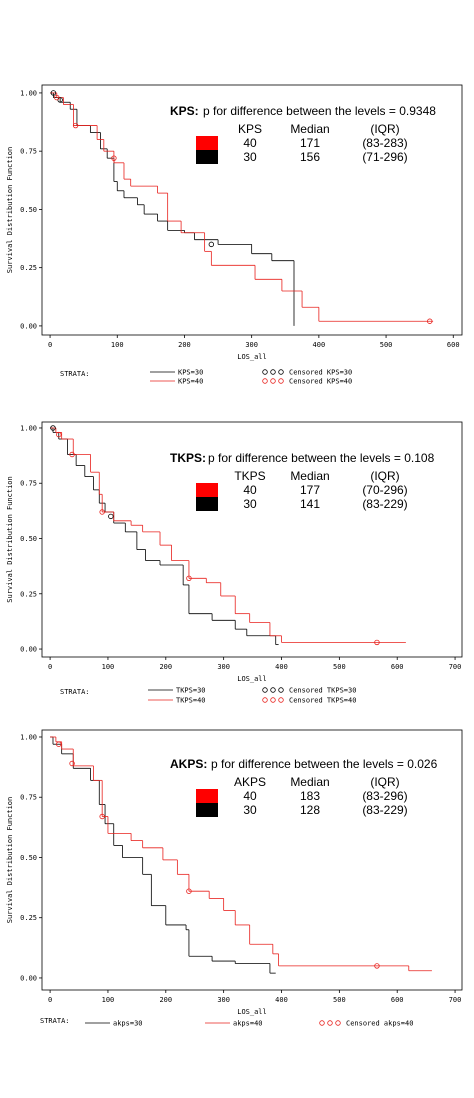 This screenshot has width=474, height=1098. I want to click on table-header: AKPS, so click(250, 782).